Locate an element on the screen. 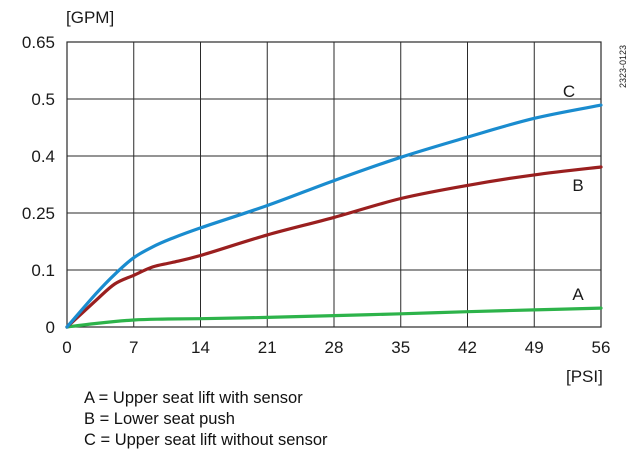  x-tick-label: 21 is located at coordinates (267, 347).